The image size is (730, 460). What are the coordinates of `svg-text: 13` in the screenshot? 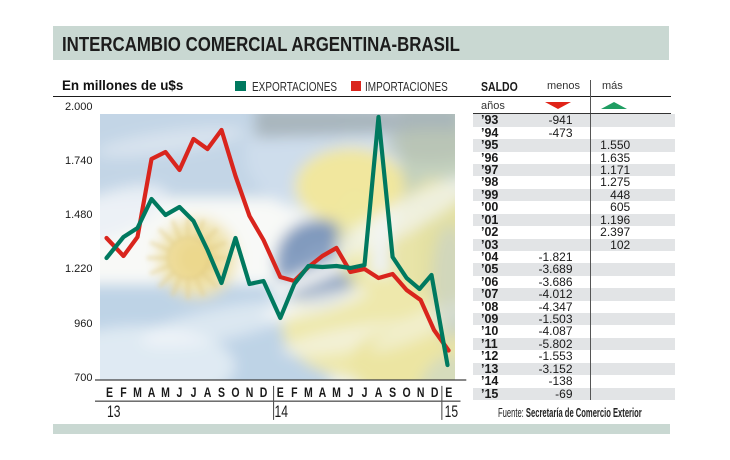 It's located at (113, 412).